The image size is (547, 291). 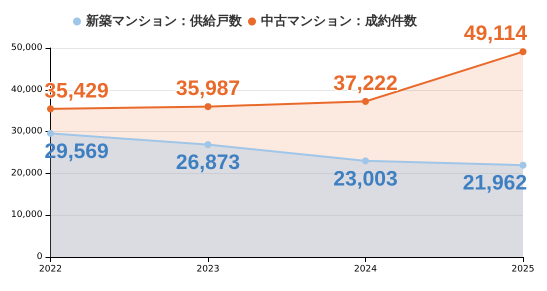 I want to click on x-tick-label: 2025, so click(x=523, y=269).